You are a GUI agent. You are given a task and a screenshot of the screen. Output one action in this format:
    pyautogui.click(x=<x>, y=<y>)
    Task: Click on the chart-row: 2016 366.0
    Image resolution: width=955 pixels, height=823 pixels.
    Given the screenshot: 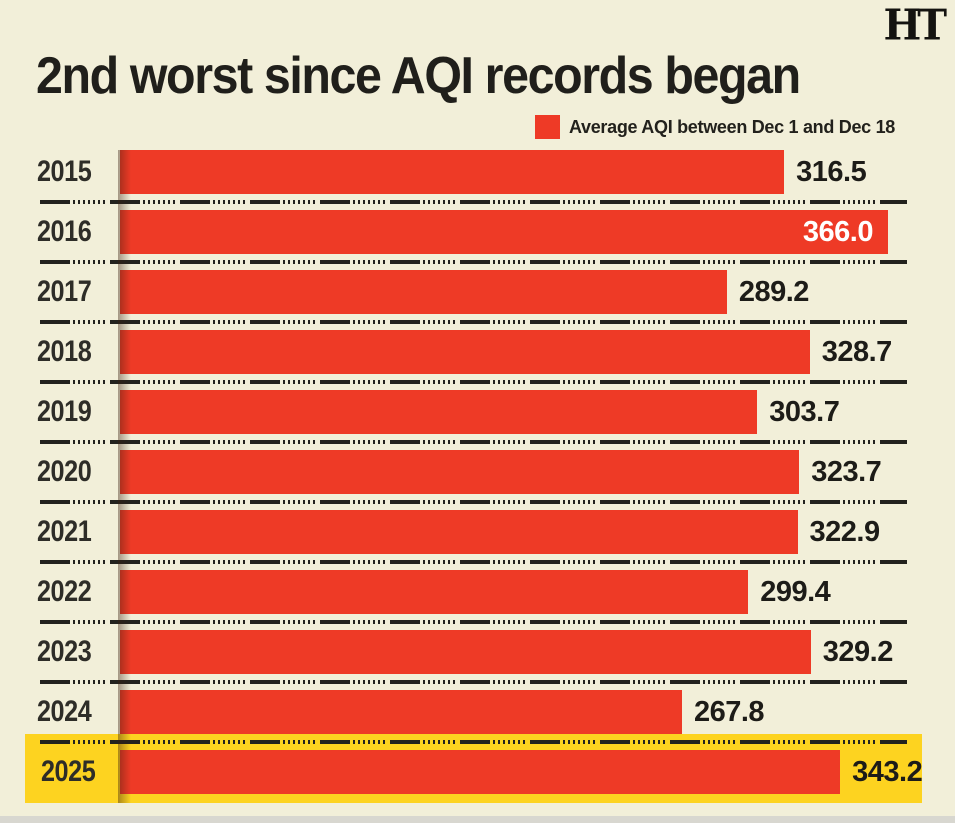 What is the action you would take?
    pyautogui.click(x=477, y=232)
    